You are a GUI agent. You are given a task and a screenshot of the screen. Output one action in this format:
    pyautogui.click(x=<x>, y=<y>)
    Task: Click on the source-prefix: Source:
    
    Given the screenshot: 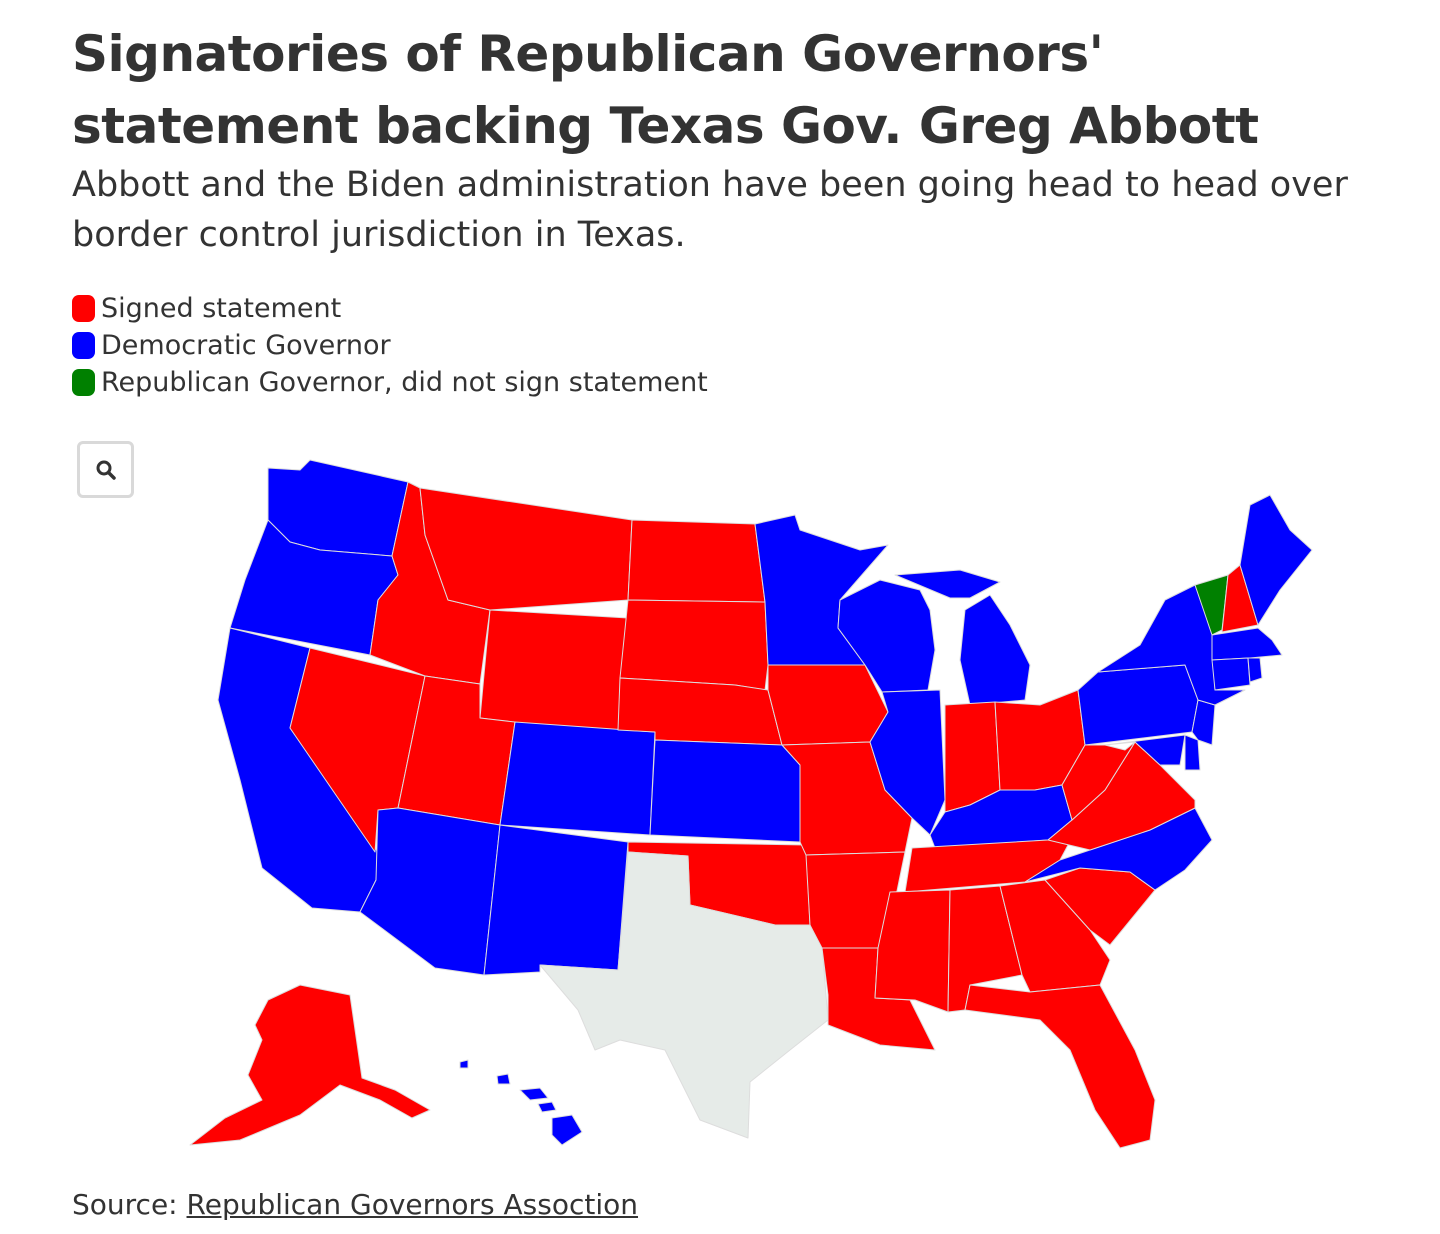 What is the action you would take?
    pyautogui.click(x=129, y=1204)
    